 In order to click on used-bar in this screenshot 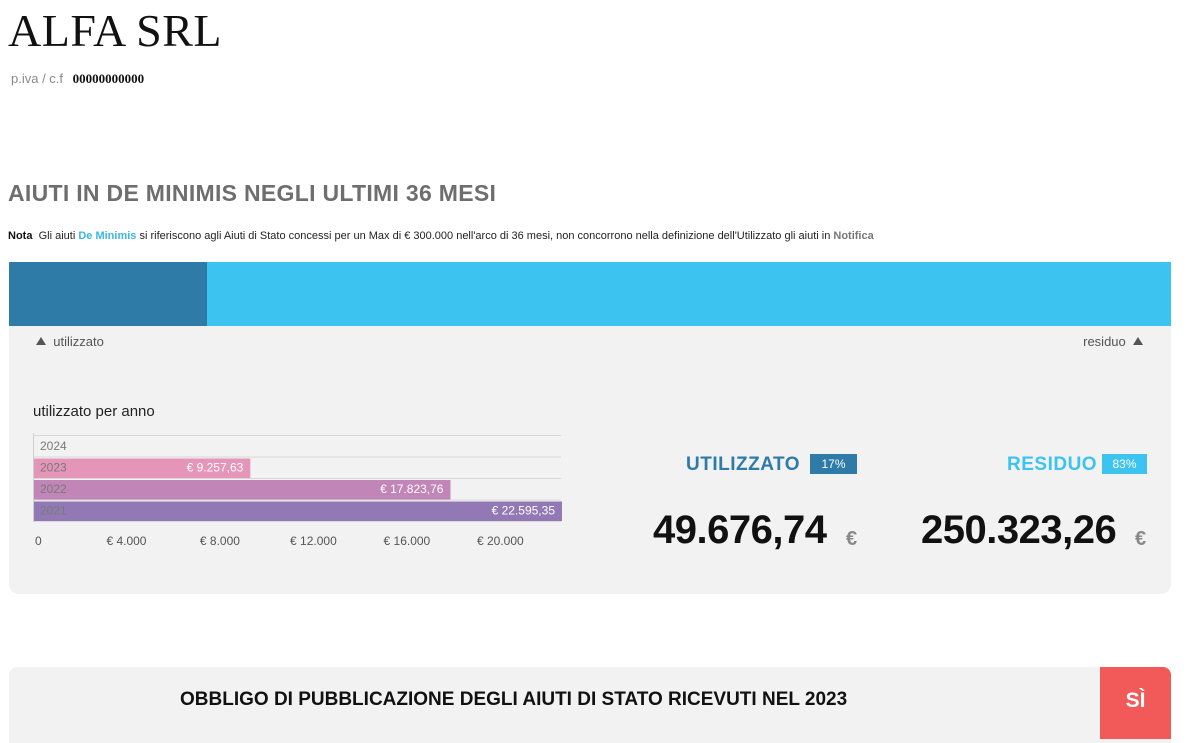, I will do `click(108, 294)`.